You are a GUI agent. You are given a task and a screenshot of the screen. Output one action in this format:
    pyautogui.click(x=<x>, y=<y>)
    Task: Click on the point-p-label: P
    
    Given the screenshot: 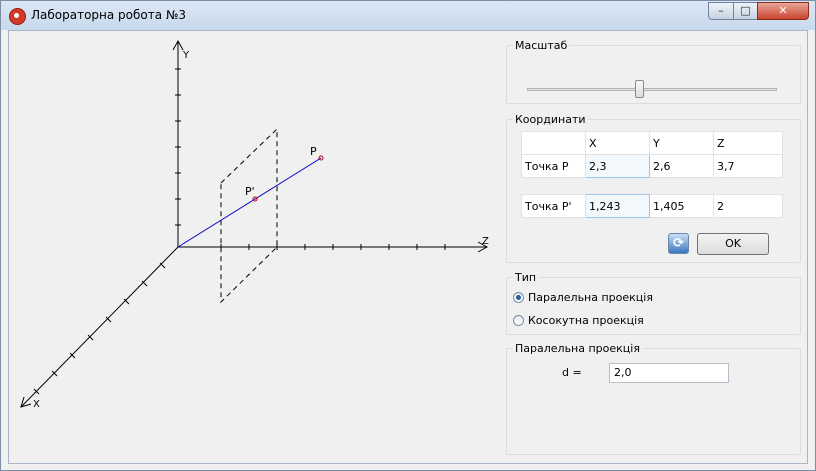 What is the action you would take?
    pyautogui.click(x=313, y=151)
    